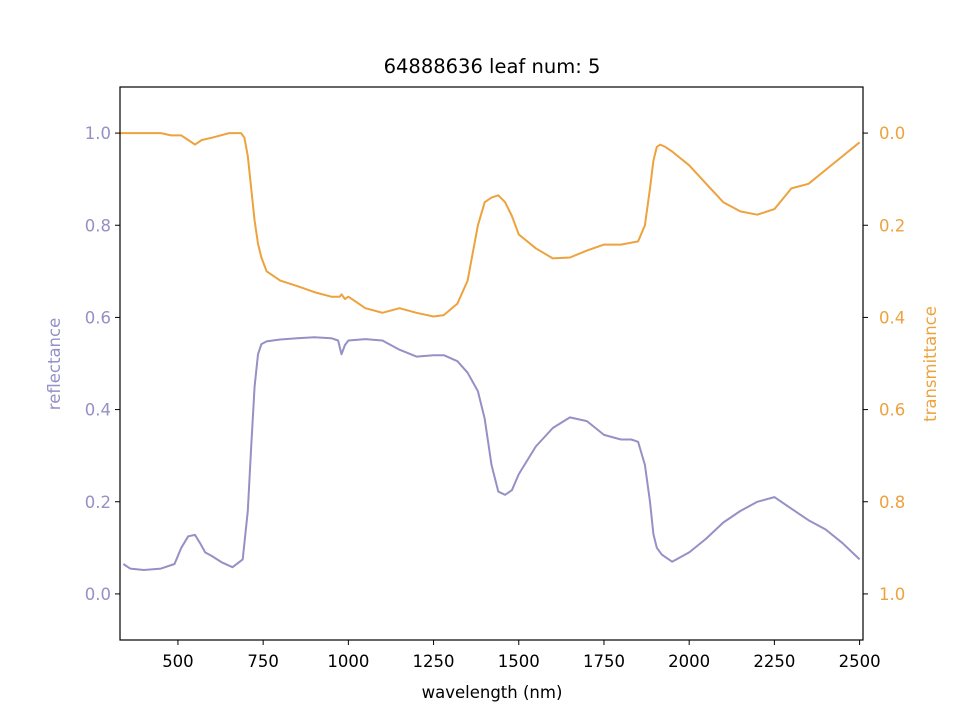  I want to click on chart-title: 64888636 leaf num: 5, so click(492, 66).